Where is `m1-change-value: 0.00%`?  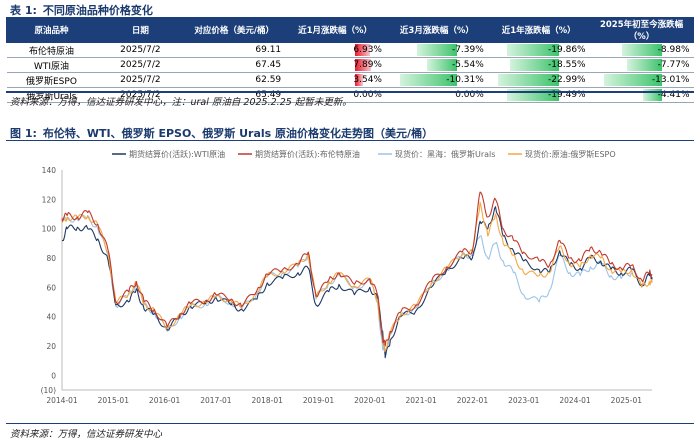
m1-change-value: 0.00% is located at coordinates (367, 95).